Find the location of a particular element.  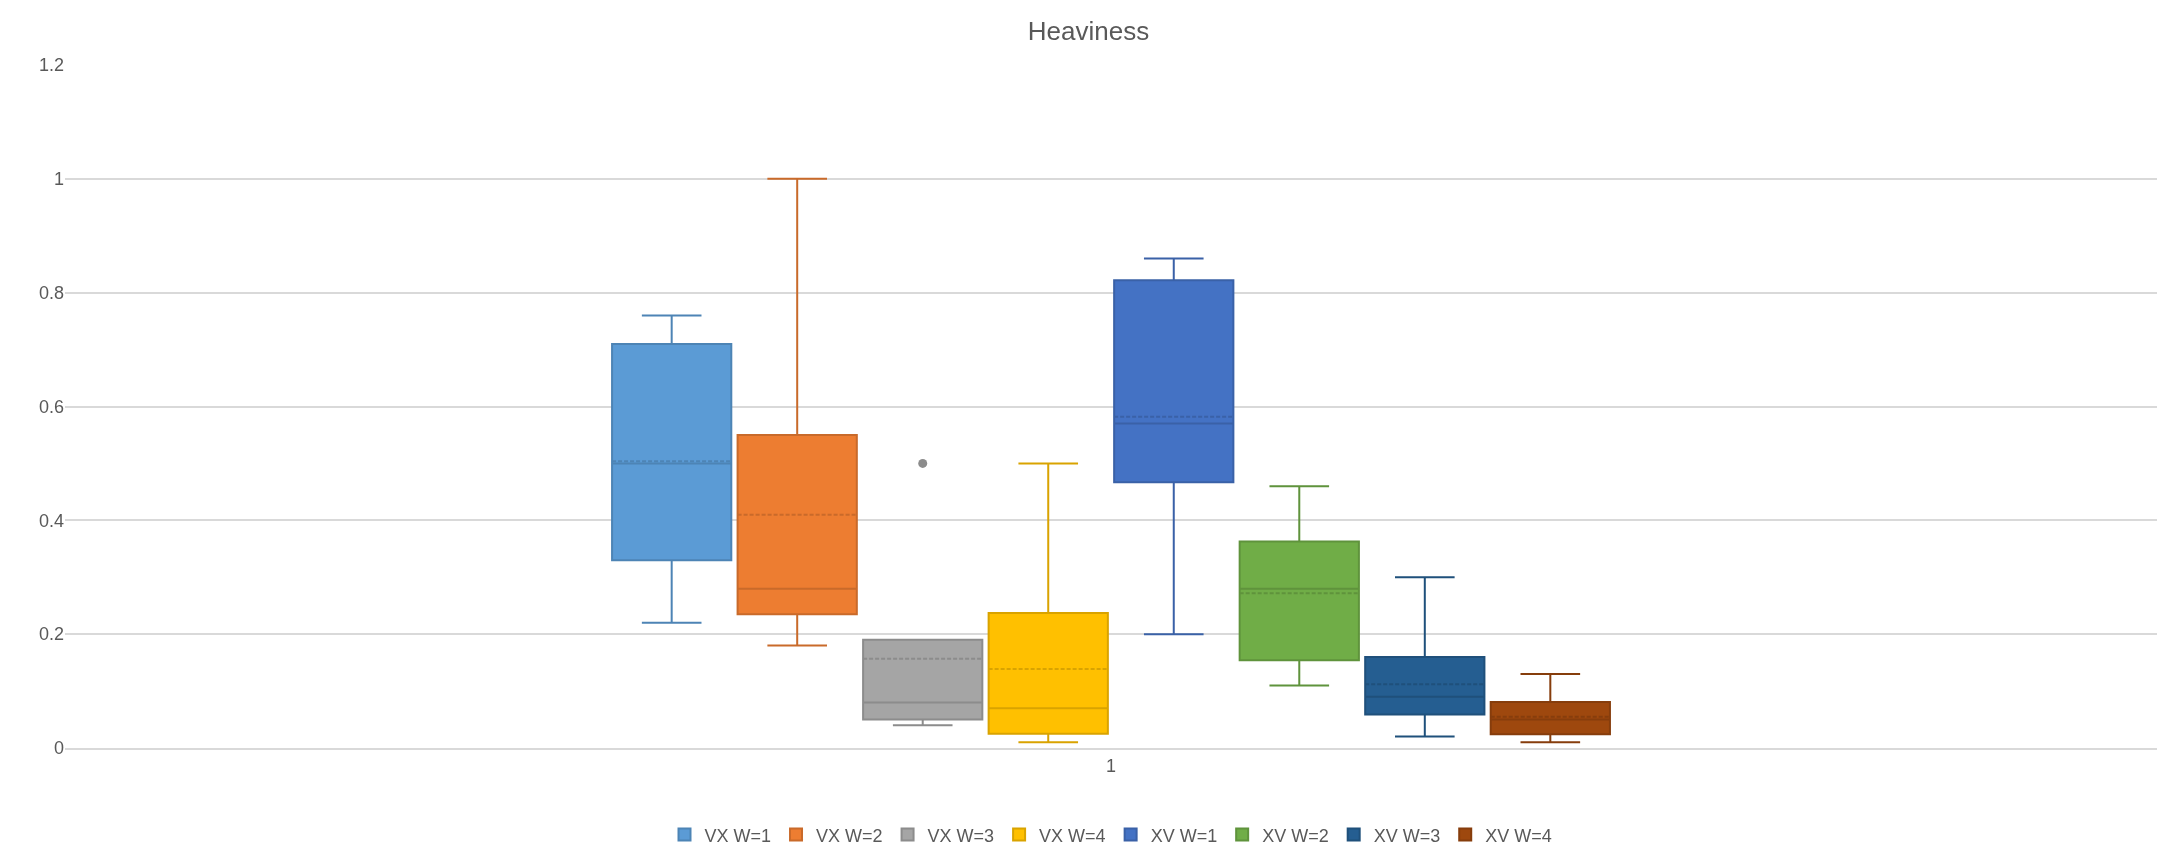

legend-label: XV W=1 is located at coordinates (1184, 835).